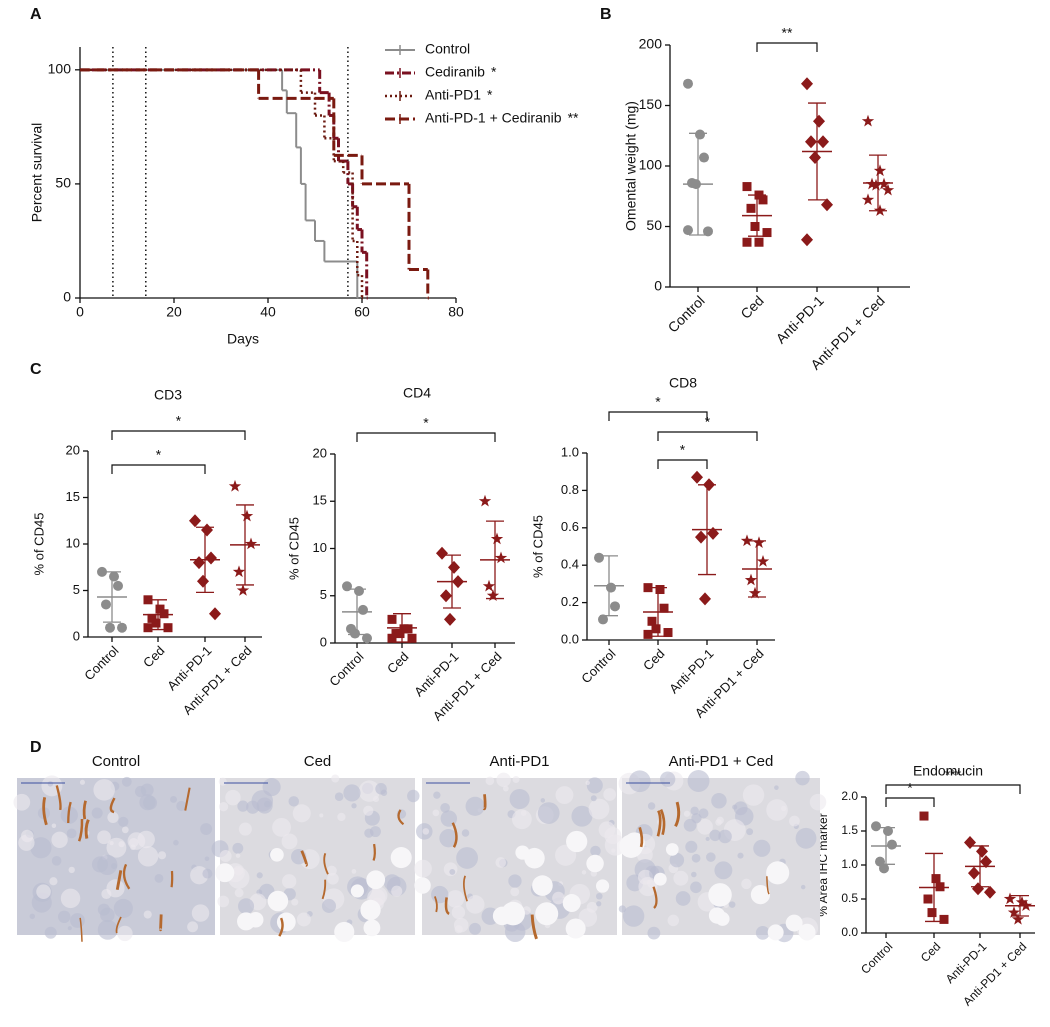 This screenshot has height=1027, width=1050. Describe the element at coordinates (168, 395) in the screenshot. I see `chart-title: CD3` at that location.